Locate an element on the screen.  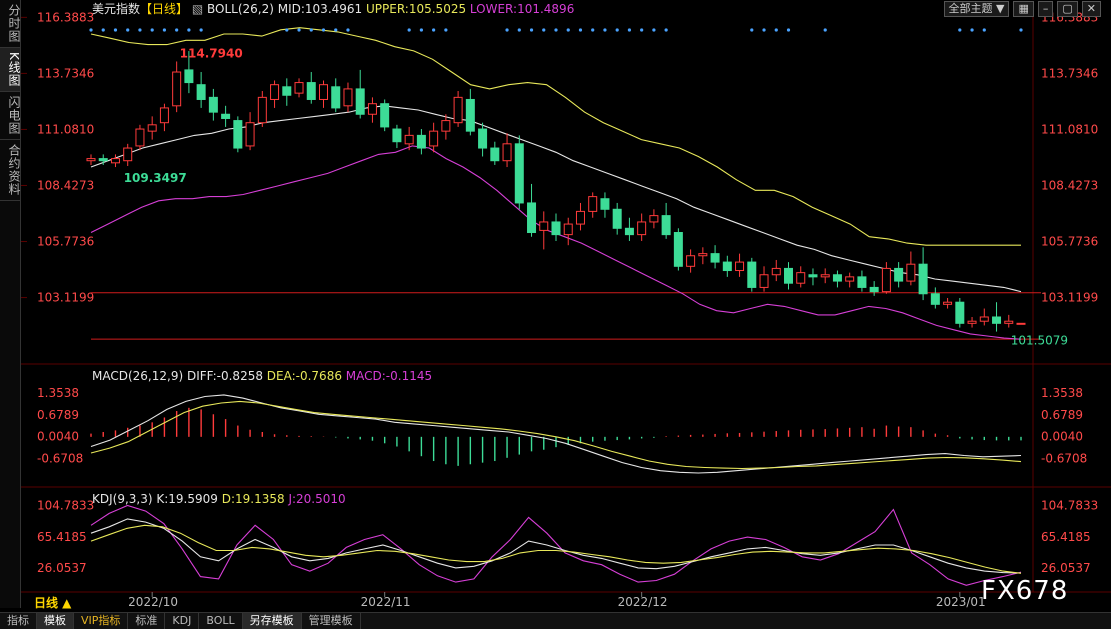
watermark: FX678 is located at coordinates (1025, 591).